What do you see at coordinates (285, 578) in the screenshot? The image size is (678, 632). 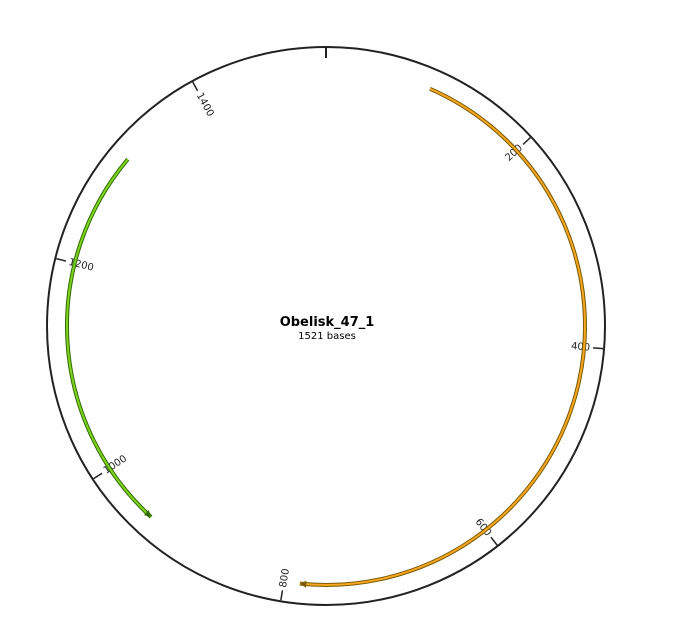 I see `tick-label: 800` at bounding box center [285, 578].